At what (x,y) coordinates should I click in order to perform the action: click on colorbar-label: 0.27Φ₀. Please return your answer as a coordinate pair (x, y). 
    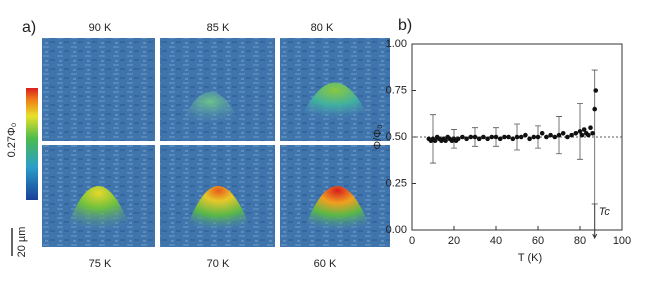
    Looking at the image, I should click on (12, 140).